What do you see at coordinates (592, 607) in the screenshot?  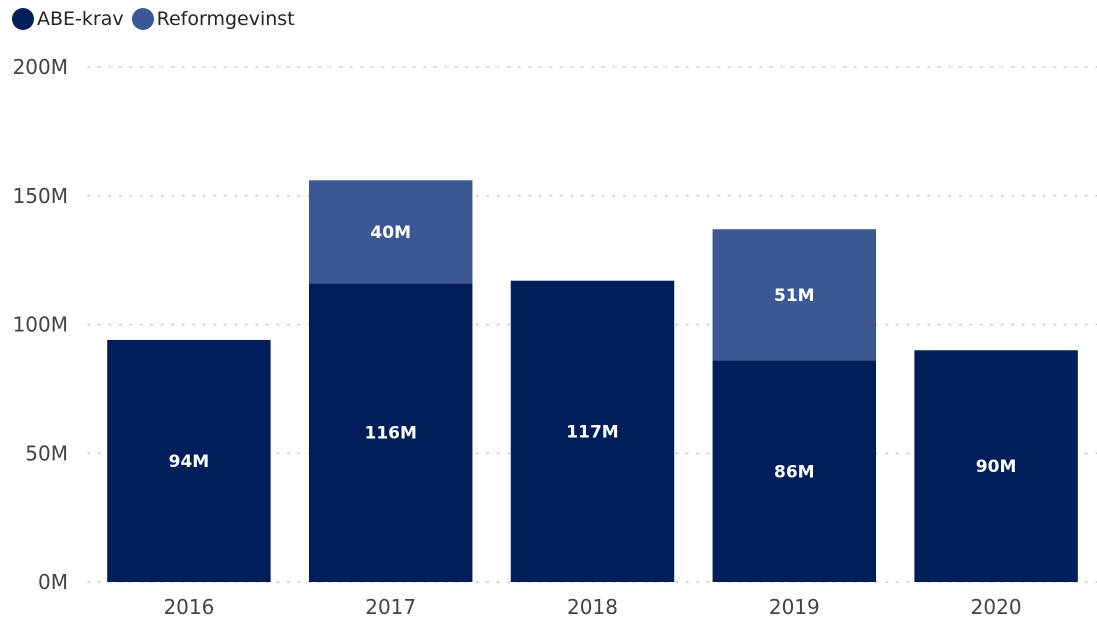 I see `x-tick-label: 2018` at bounding box center [592, 607].